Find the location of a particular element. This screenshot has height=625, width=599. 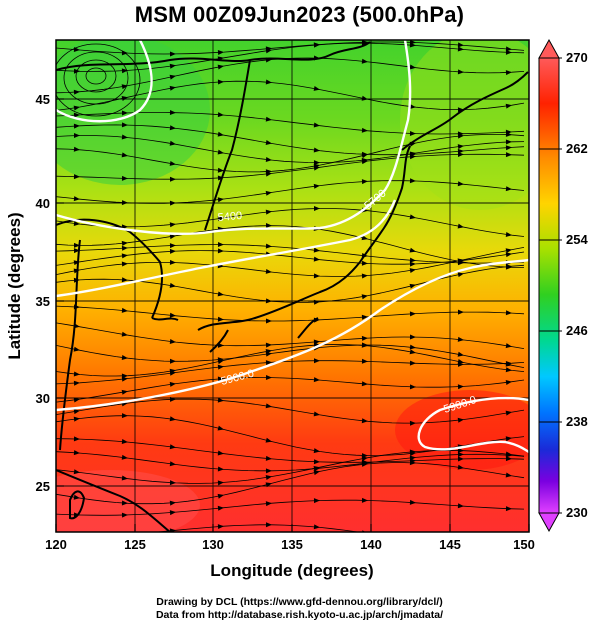

warm-southeast is located at coordinates (462, 430).